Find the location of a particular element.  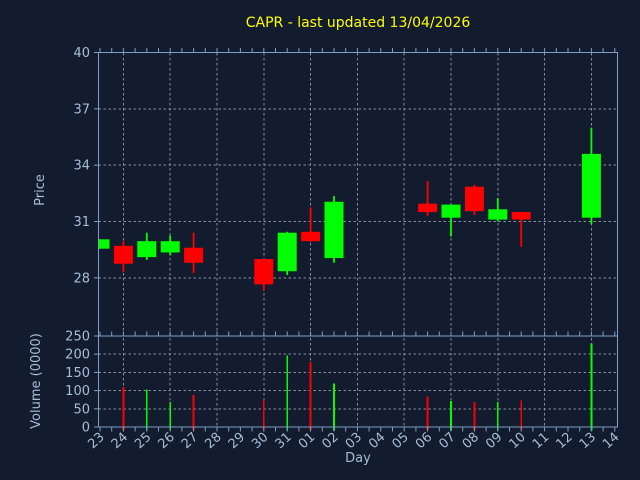

price-tick-label-34: 34 is located at coordinates (81, 166).